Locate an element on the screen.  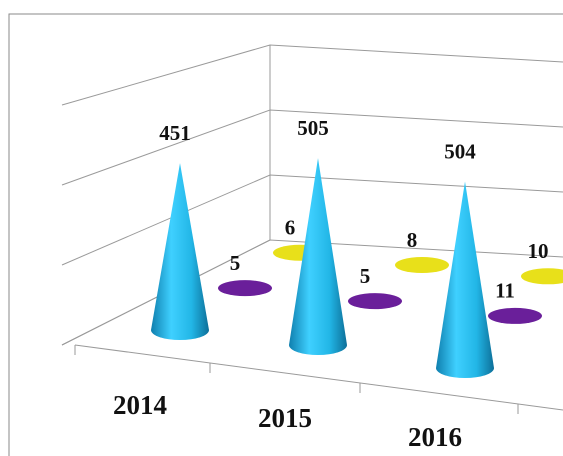
data-label: 11 is located at coordinates (505, 291).